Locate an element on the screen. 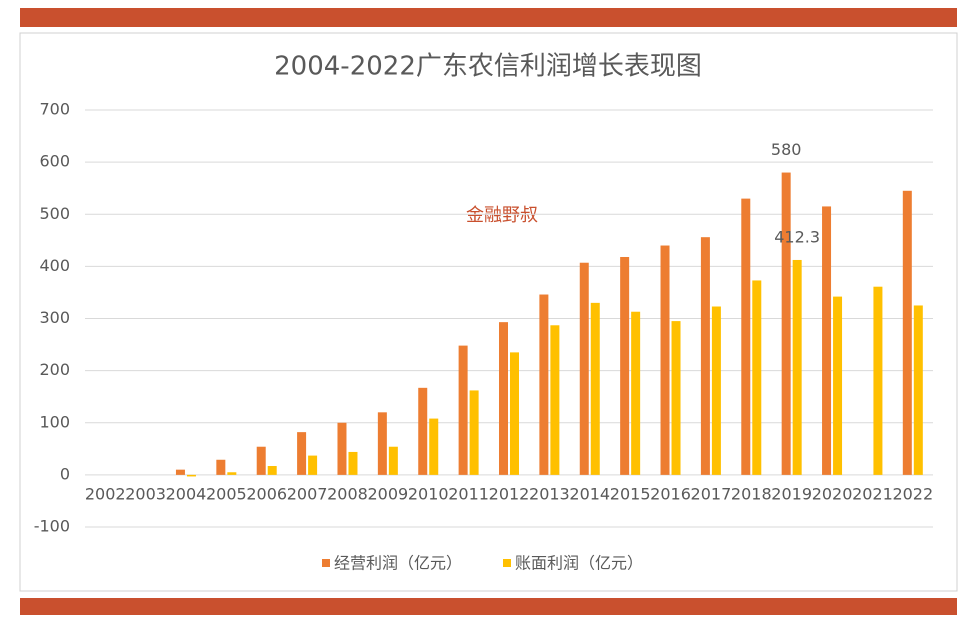  y-tick-label: 400 is located at coordinates (54, 265).